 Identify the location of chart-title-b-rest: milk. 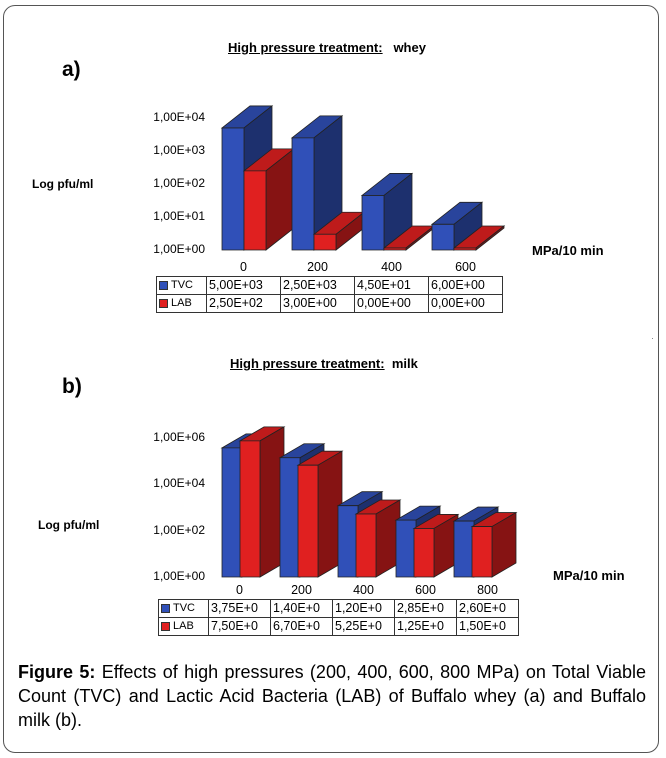
(404, 363).